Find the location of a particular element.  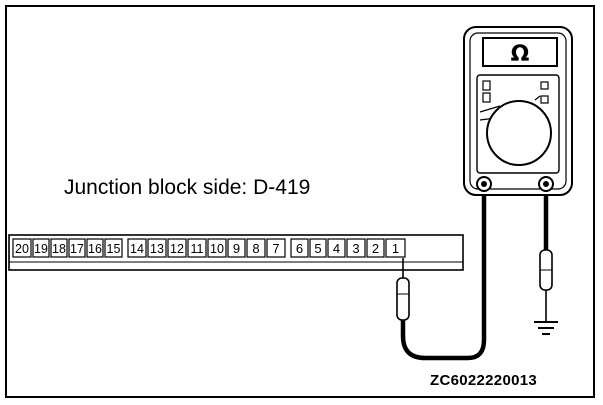

connector-pin-18: 18 is located at coordinates (59, 248).